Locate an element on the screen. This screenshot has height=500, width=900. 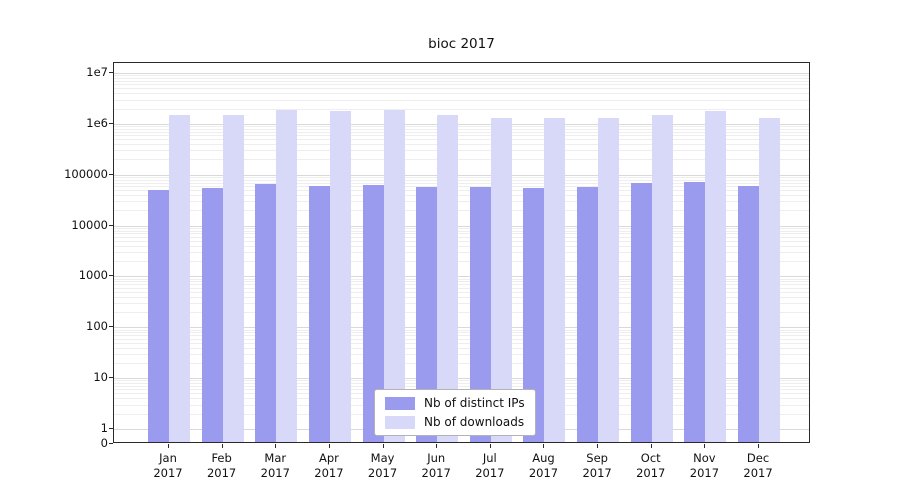
y-tick-label: 100 is located at coordinates (97, 326).